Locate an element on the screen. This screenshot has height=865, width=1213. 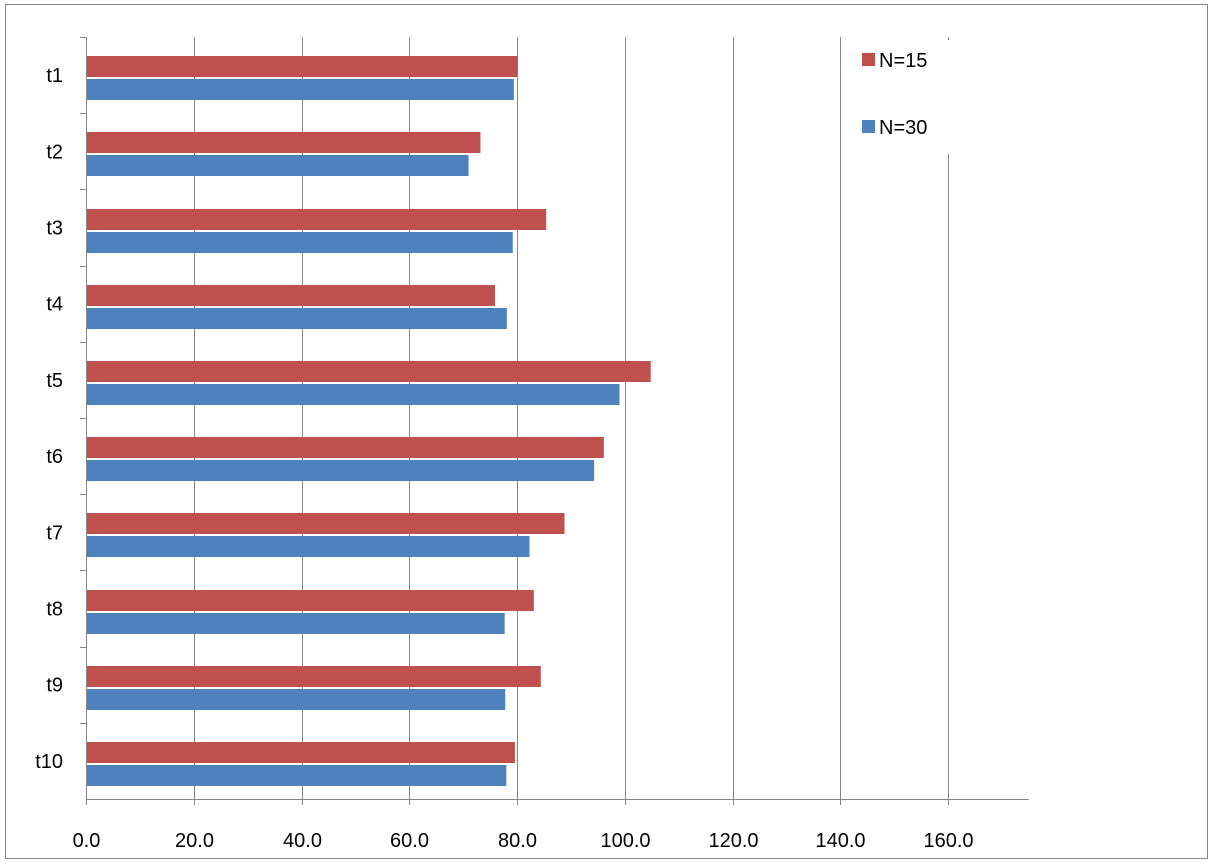
y-tick-label-t4: t4 is located at coordinates (54, 305).